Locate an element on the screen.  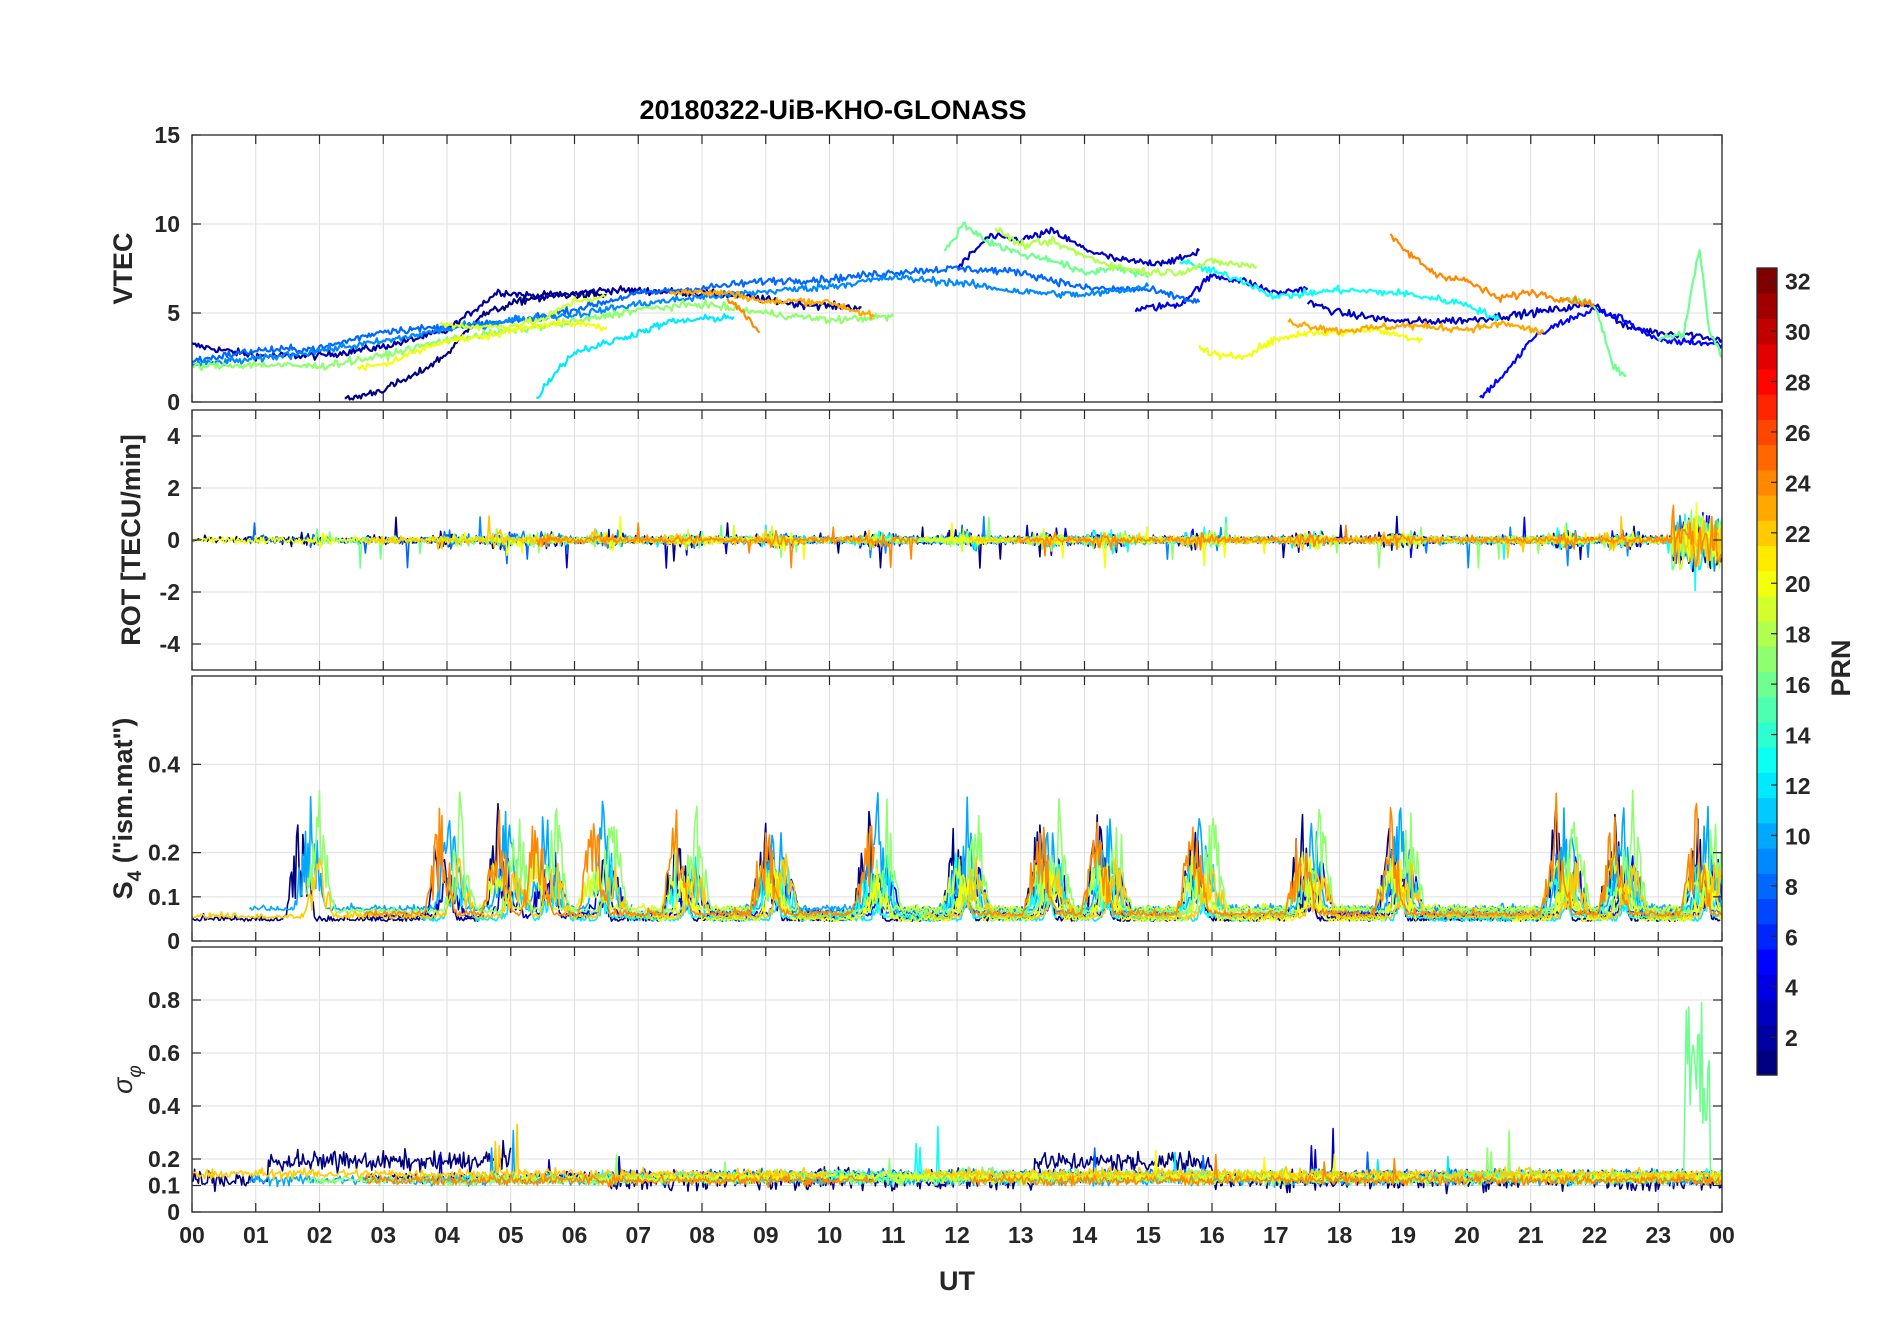
x-tick-label: 03 is located at coordinates (383, 1235).